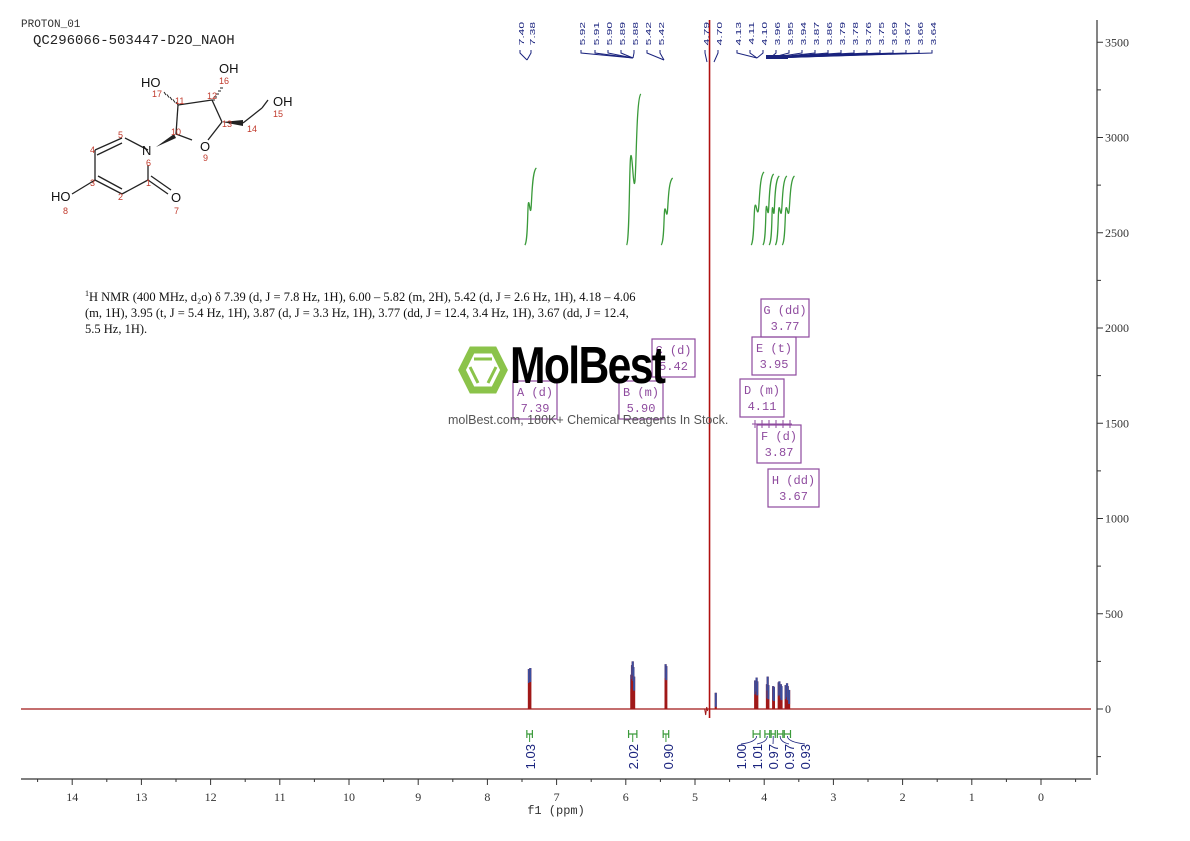 The height and width of the screenshot is (841, 1190). I want to click on multiplet-box-d: D (m) 4.11, so click(762, 398).